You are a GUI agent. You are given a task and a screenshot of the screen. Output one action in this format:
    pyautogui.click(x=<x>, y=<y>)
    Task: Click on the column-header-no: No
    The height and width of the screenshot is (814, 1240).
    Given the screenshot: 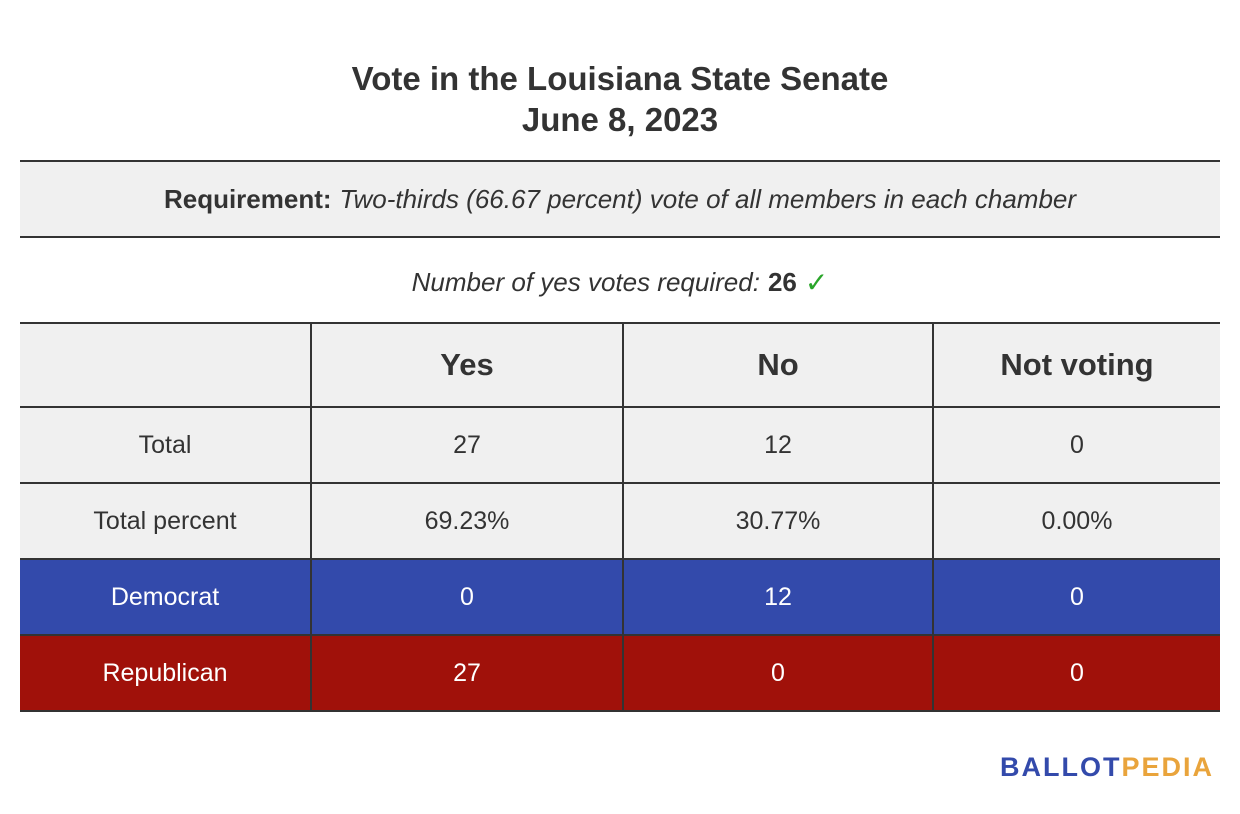 What is the action you would take?
    pyautogui.click(x=778, y=365)
    